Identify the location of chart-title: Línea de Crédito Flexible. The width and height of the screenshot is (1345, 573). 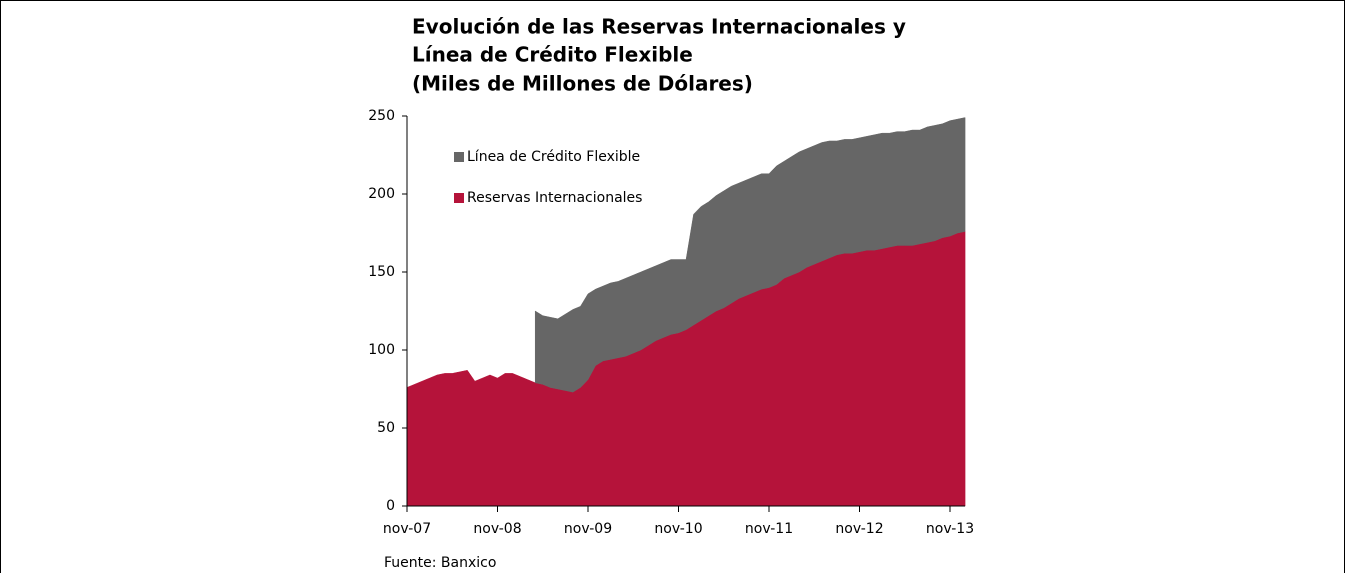
(552, 55).